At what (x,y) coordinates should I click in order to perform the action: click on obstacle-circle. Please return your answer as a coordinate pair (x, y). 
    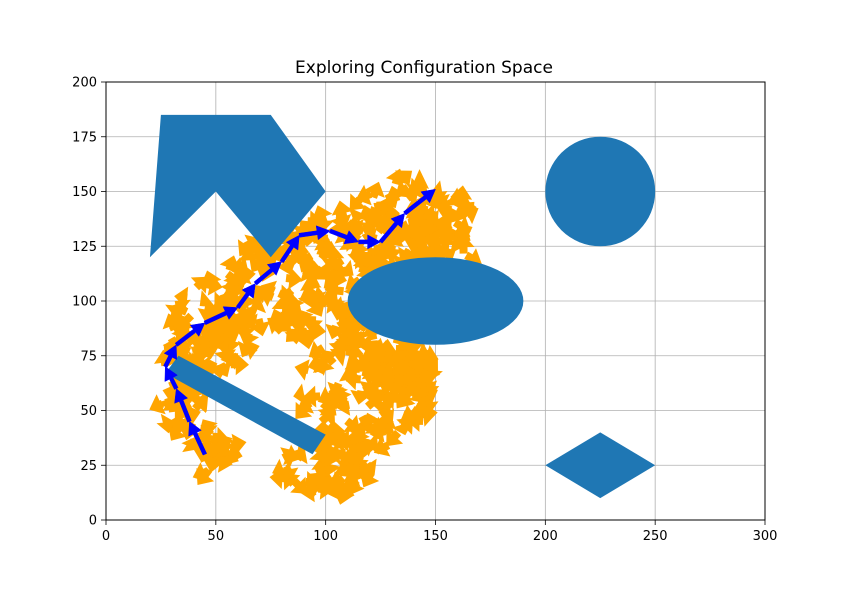
    Looking at the image, I should click on (600, 191).